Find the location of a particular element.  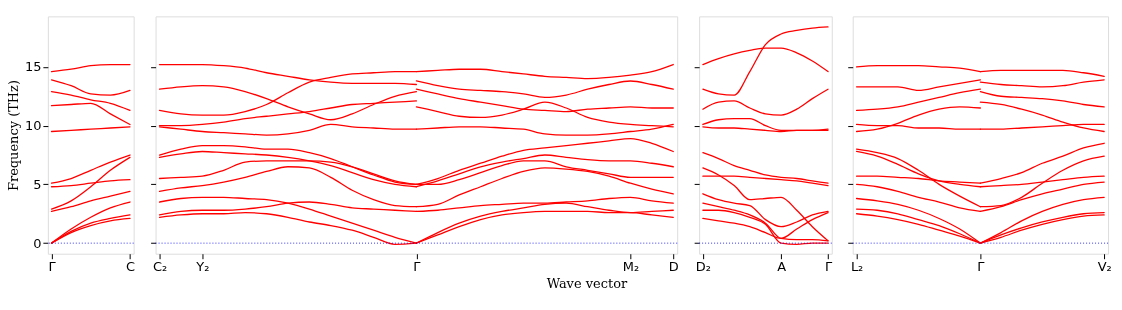

y-tick-label: 15 is located at coordinates (33, 67).